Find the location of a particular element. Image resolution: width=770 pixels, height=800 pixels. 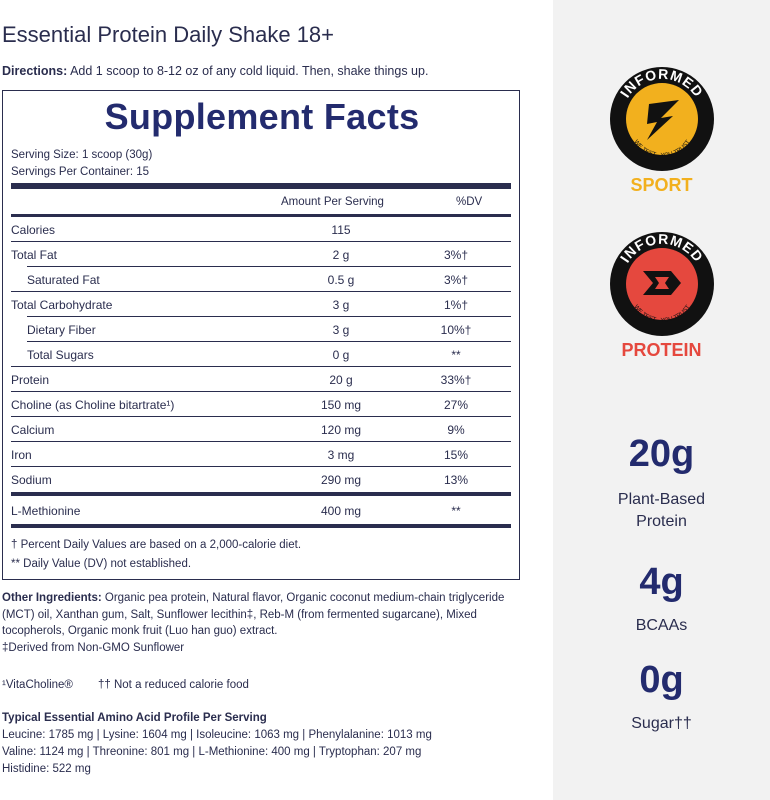

nutrient-label: Calcium is located at coordinates (33, 430).